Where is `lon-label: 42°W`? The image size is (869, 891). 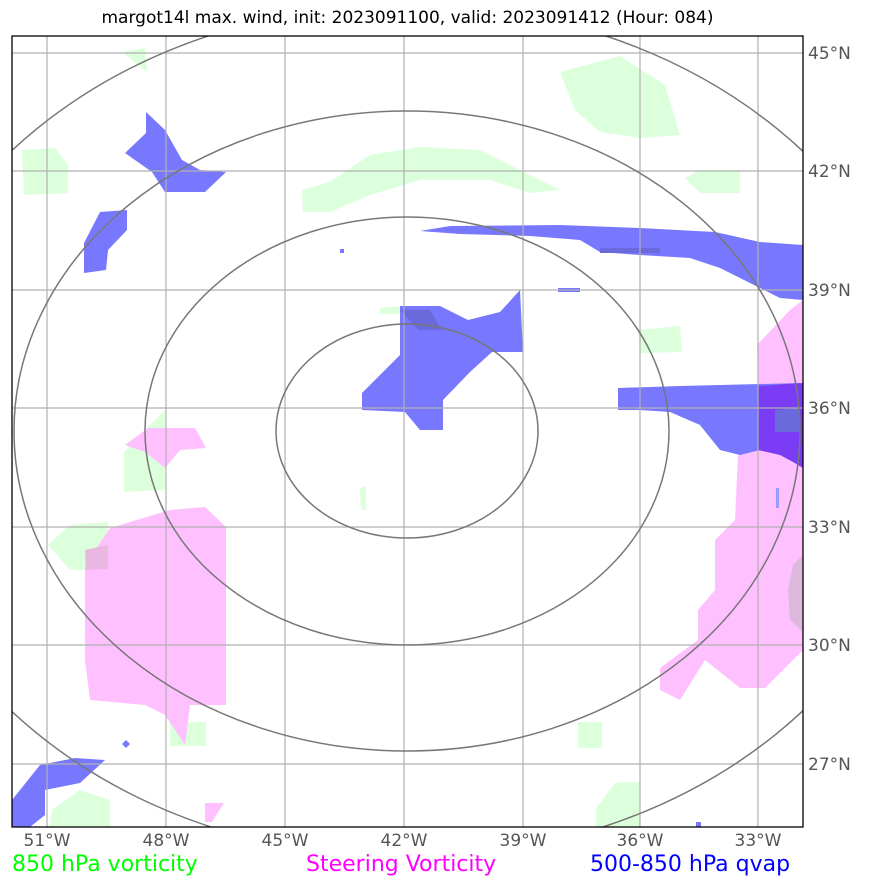
lon-label: 42°W is located at coordinates (404, 841).